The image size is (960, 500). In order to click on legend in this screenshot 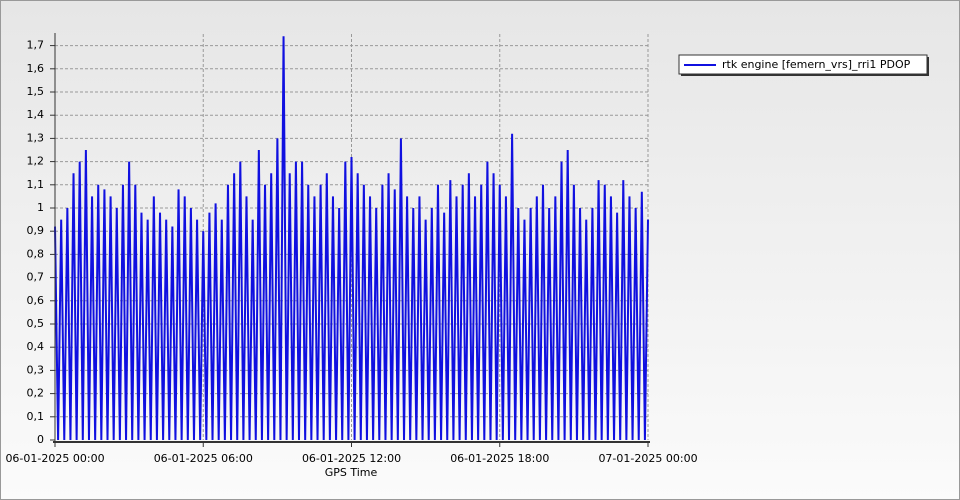, I will do `click(803, 64)`.